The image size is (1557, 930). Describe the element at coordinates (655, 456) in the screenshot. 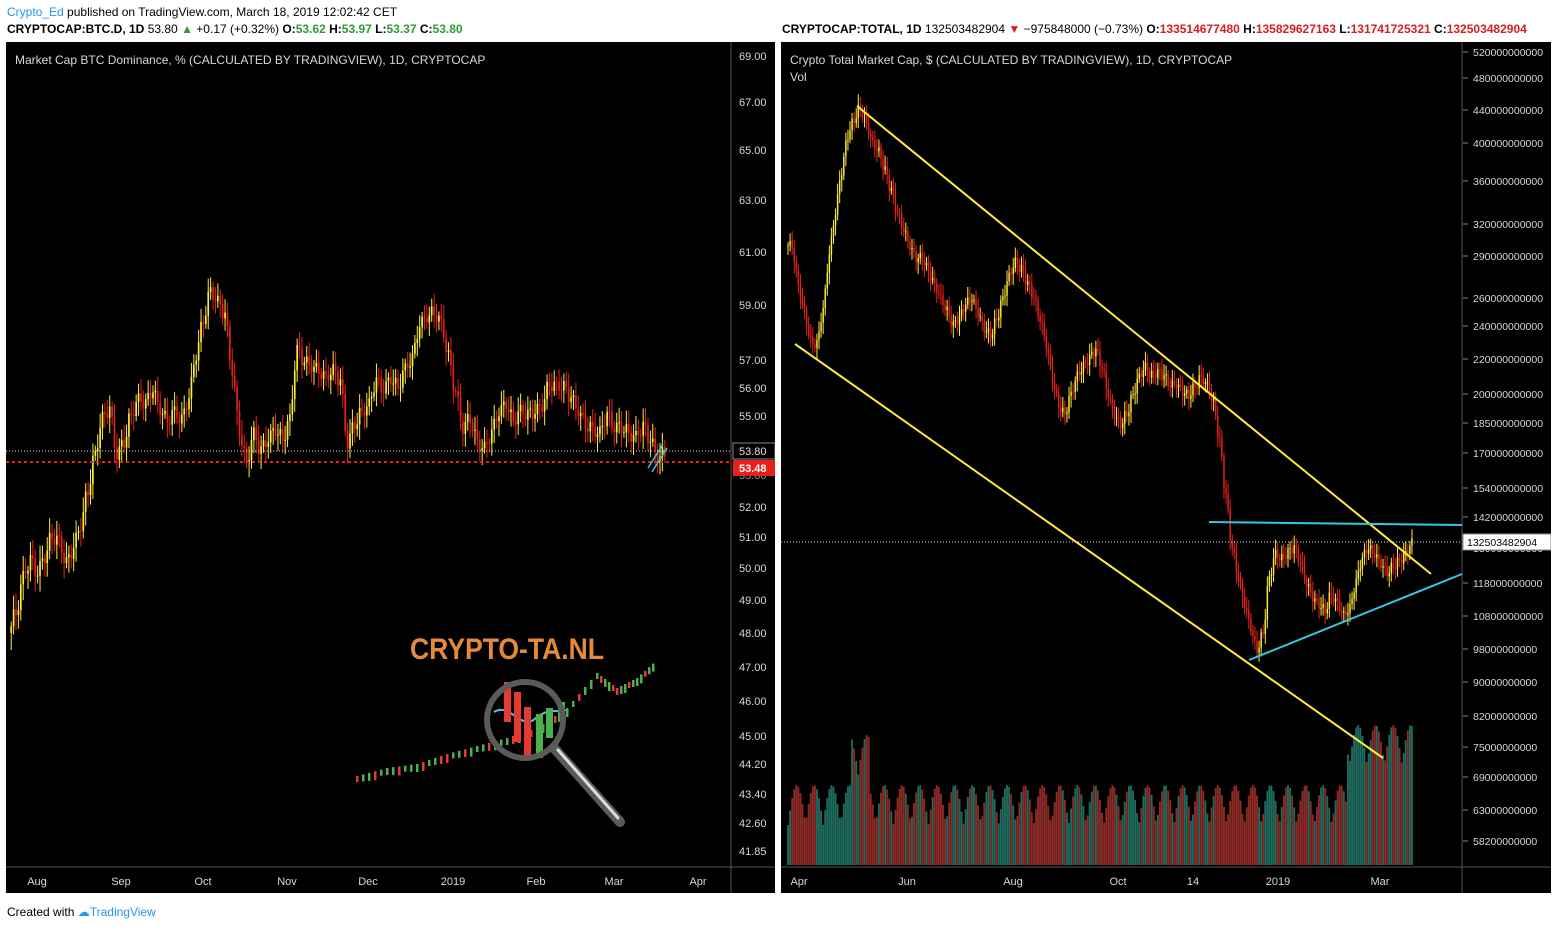

I see `flag-line-upper` at that location.